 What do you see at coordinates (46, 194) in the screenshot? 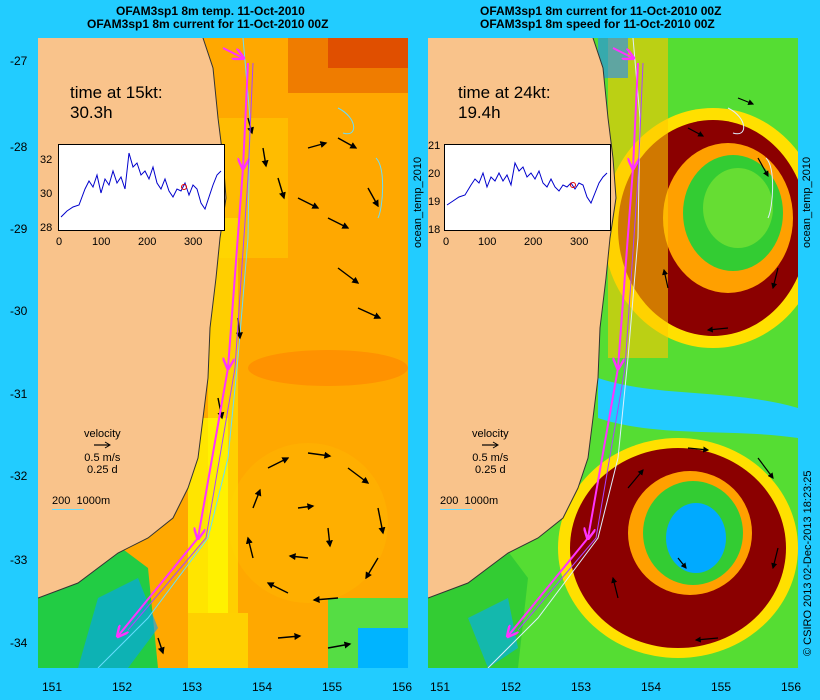
I see `left-inset-y-tick: 30` at bounding box center [46, 194].